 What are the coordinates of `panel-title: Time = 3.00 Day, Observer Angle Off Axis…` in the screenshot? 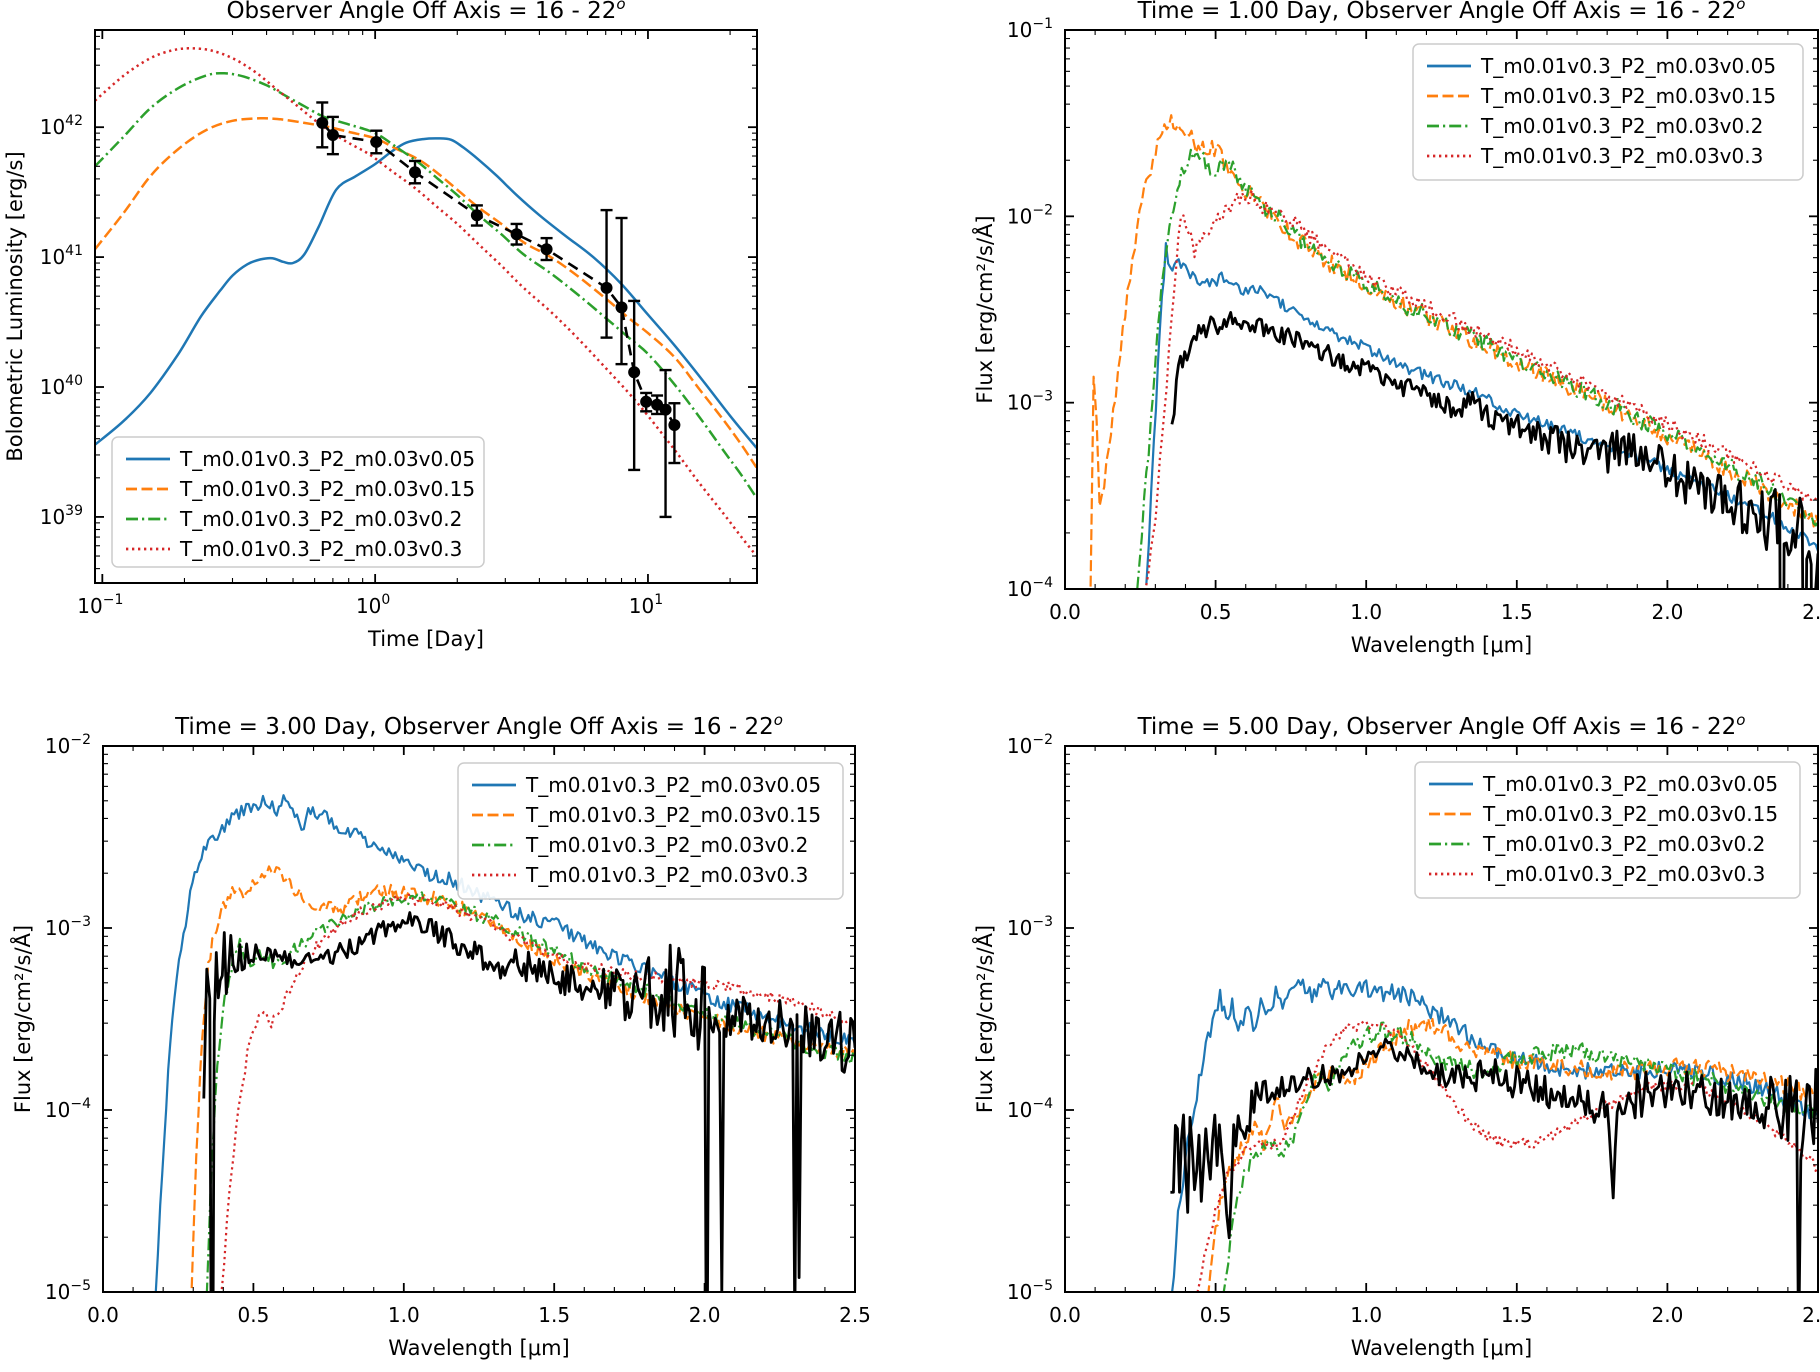 It's located at (478, 725).